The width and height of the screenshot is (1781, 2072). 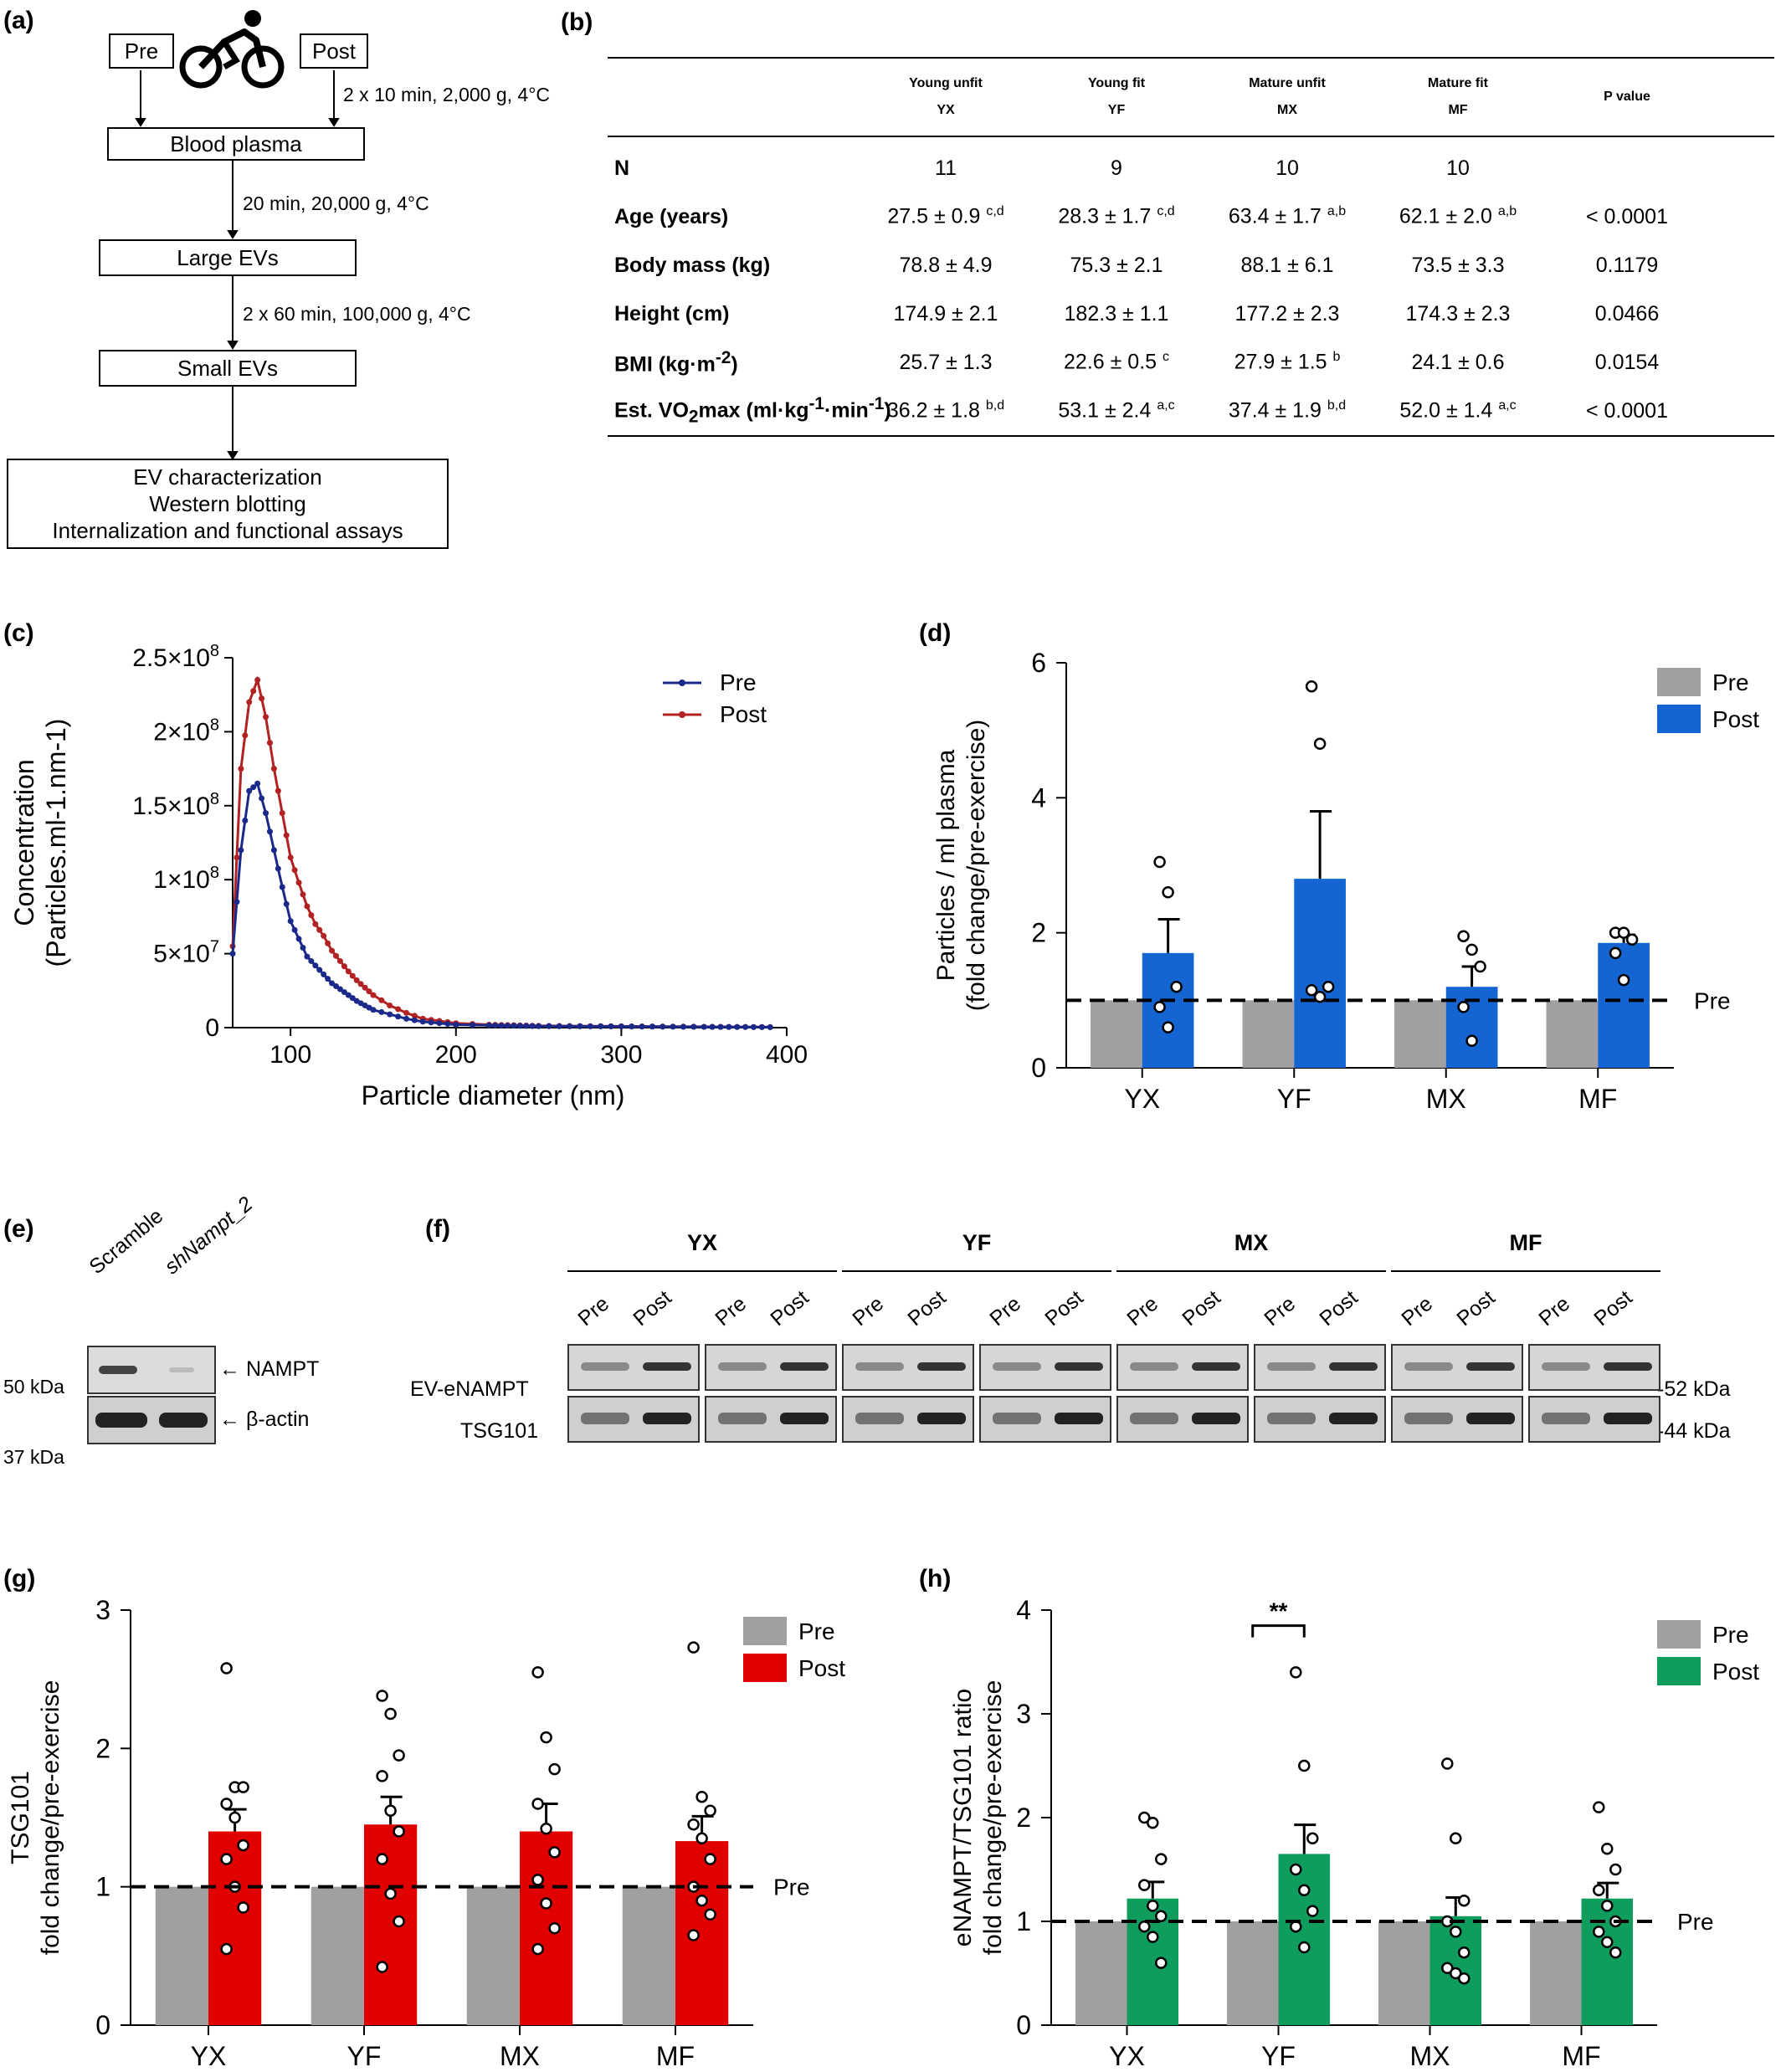 What do you see at coordinates (33, 1387) in the screenshot?
I see `marker-50: 50 kDa` at bounding box center [33, 1387].